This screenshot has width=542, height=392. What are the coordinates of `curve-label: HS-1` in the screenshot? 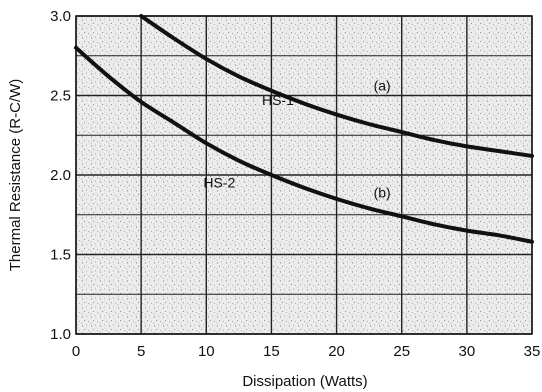 It's located at (278, 100).